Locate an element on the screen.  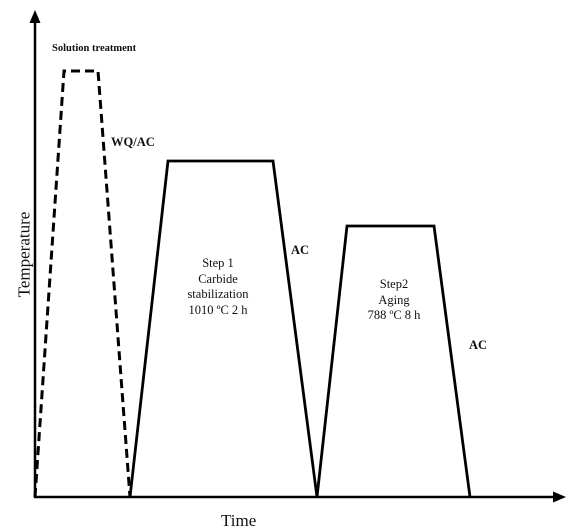
step1-line-2: Carbide is located at coordinates (218, 278).